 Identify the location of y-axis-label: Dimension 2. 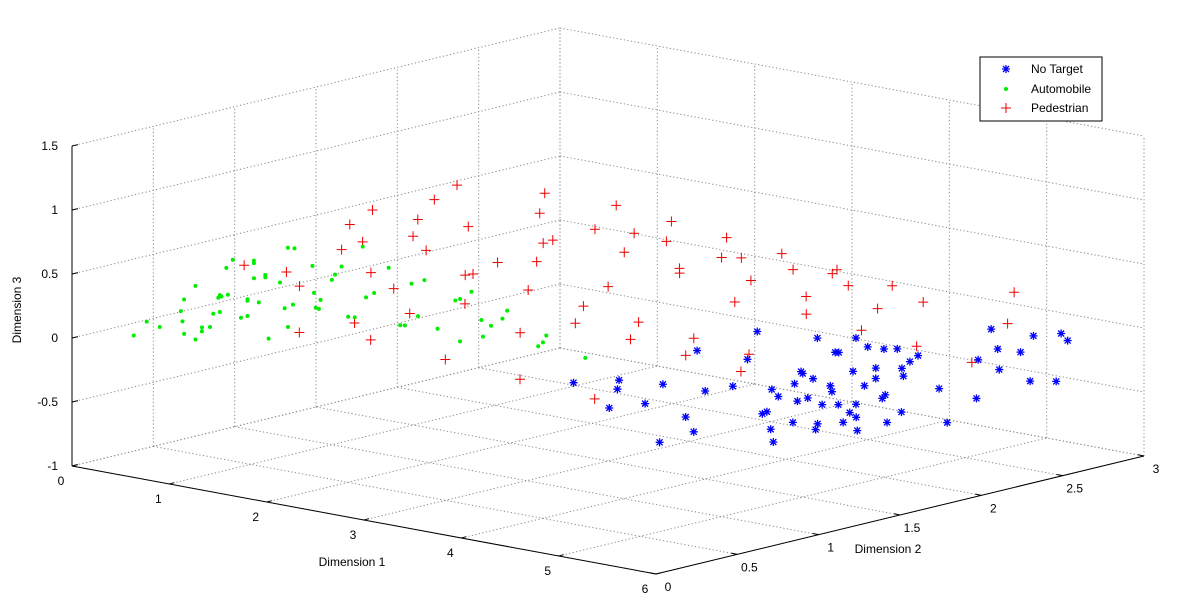
(888, 549).